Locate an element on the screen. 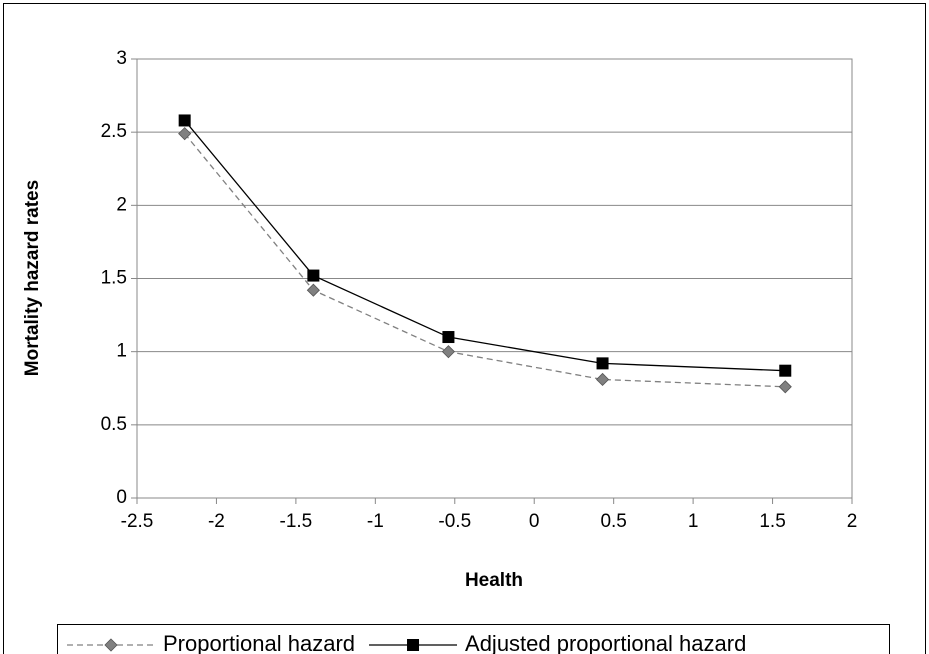 The height and width of the screenshot is (654, 929). legend-box is located at coordinates (473, 639).